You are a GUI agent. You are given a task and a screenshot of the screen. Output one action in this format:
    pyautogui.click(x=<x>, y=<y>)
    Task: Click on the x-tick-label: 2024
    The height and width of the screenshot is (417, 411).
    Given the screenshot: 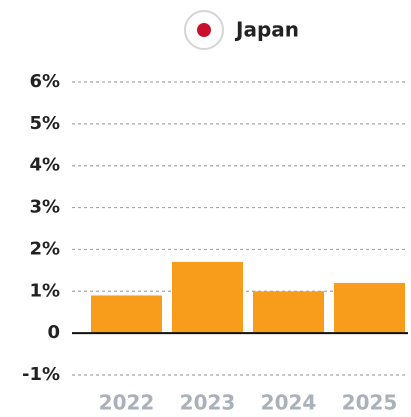 What is the action you would take?
    pyautogui.click(x=289, y=403)
    